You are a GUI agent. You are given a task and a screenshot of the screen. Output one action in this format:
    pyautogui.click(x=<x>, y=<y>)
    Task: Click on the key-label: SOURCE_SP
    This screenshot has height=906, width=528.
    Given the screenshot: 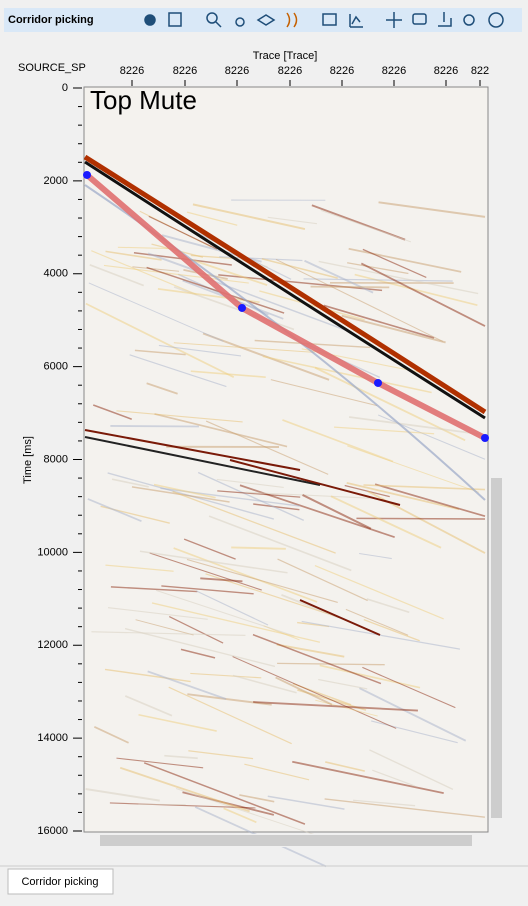 What is the action you would take?
    pyautogui.click(x=52, y=68)
    